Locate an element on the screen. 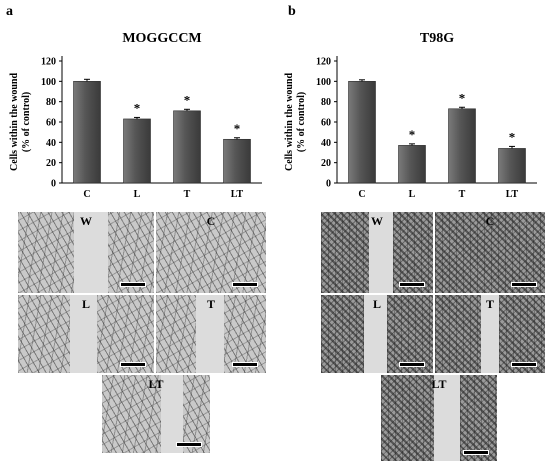 The image size is (550, 465). chart-title: T98G is located at coordinates (437, 38).